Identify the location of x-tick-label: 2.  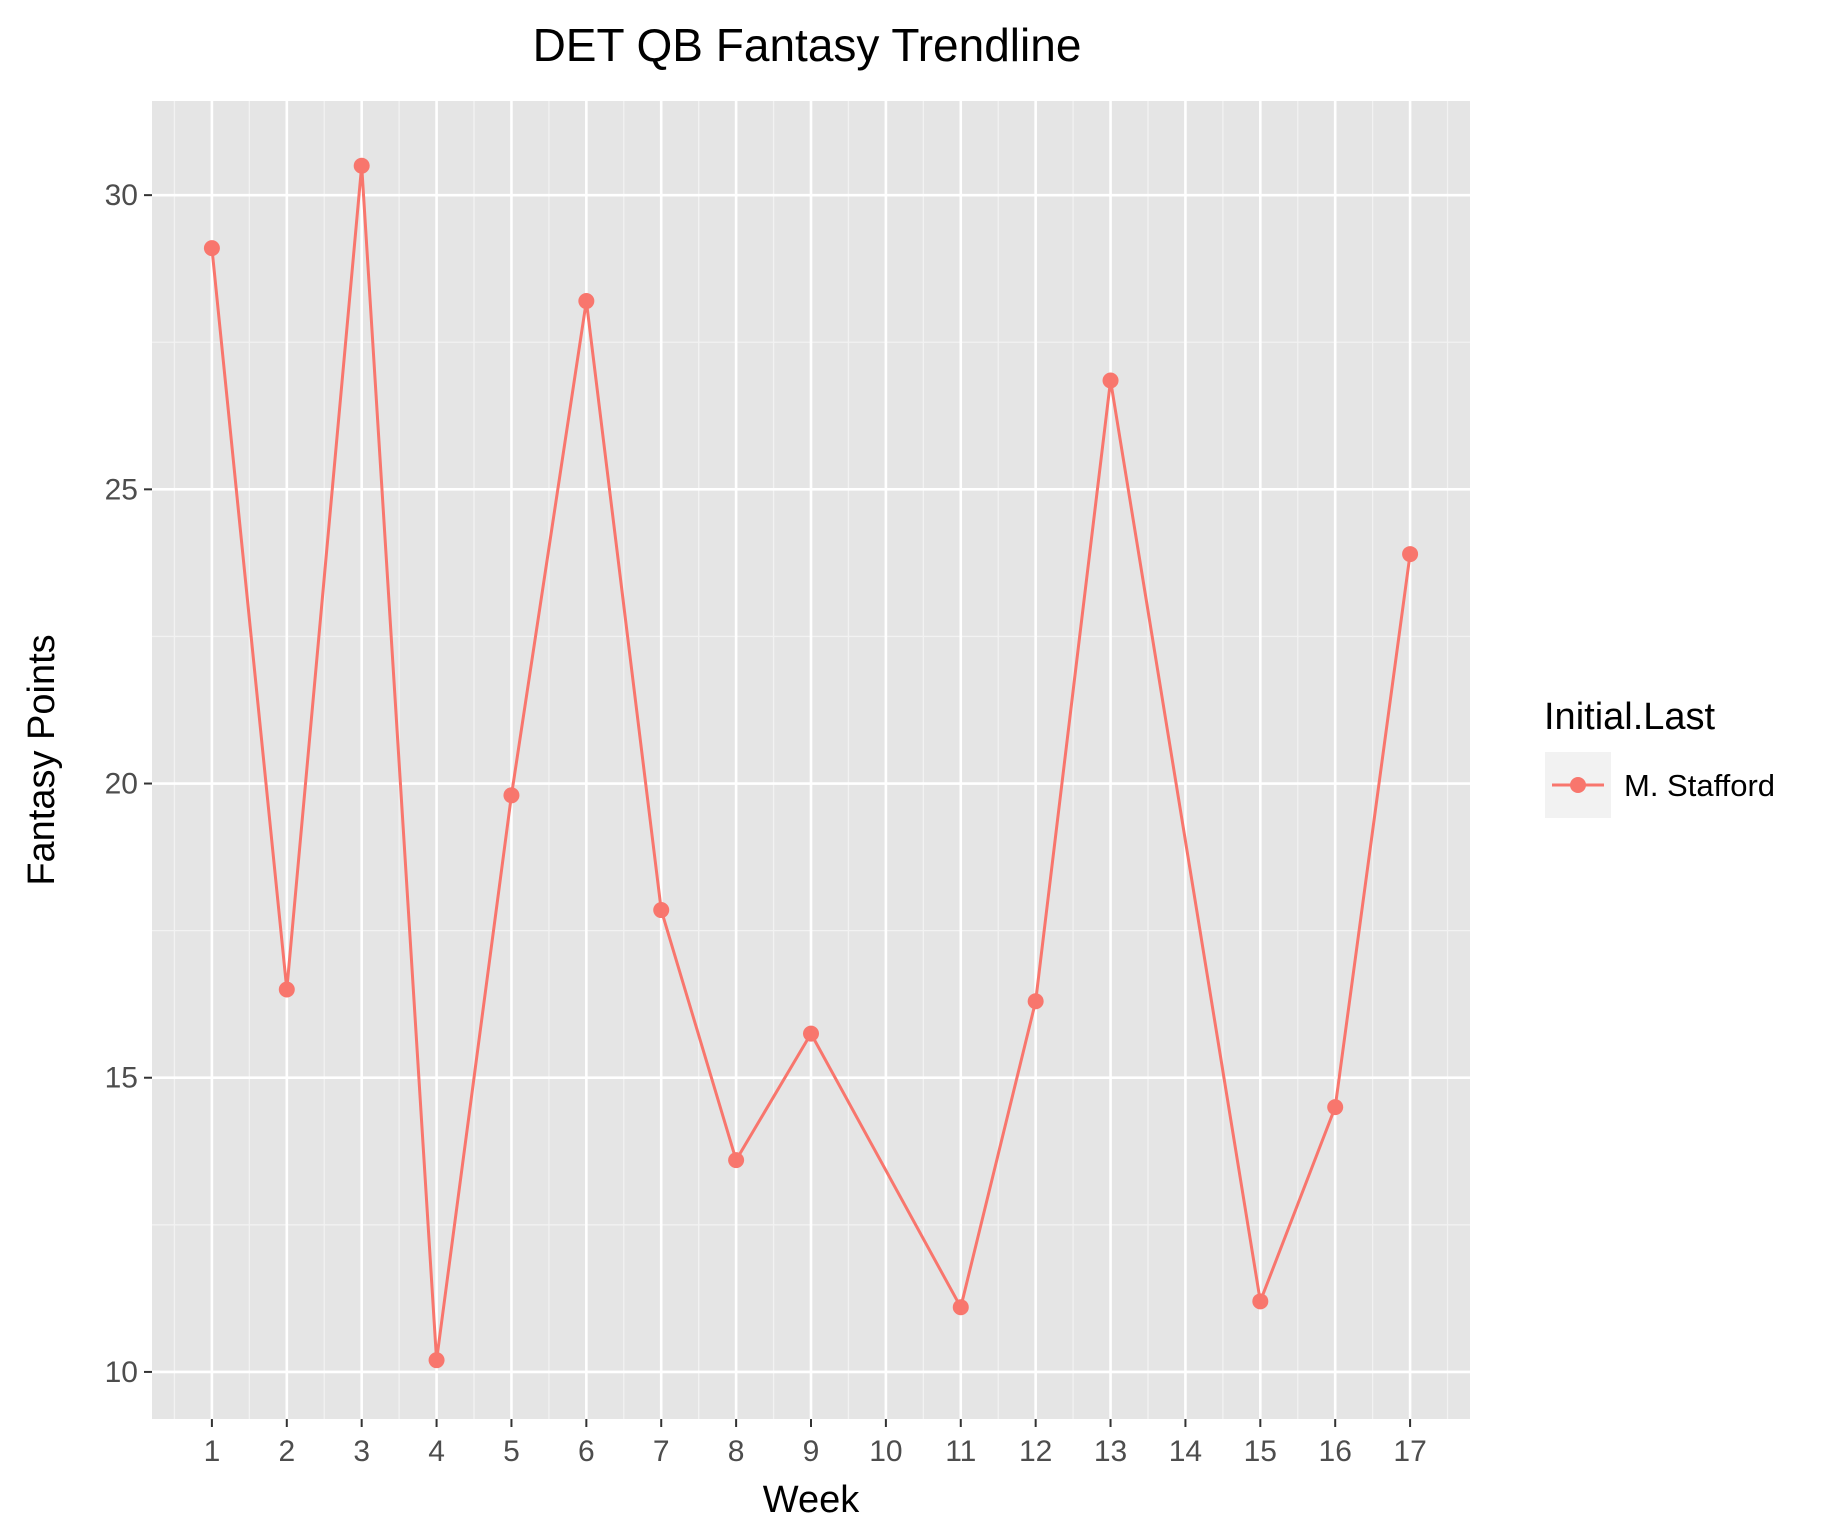
(286, 1451).